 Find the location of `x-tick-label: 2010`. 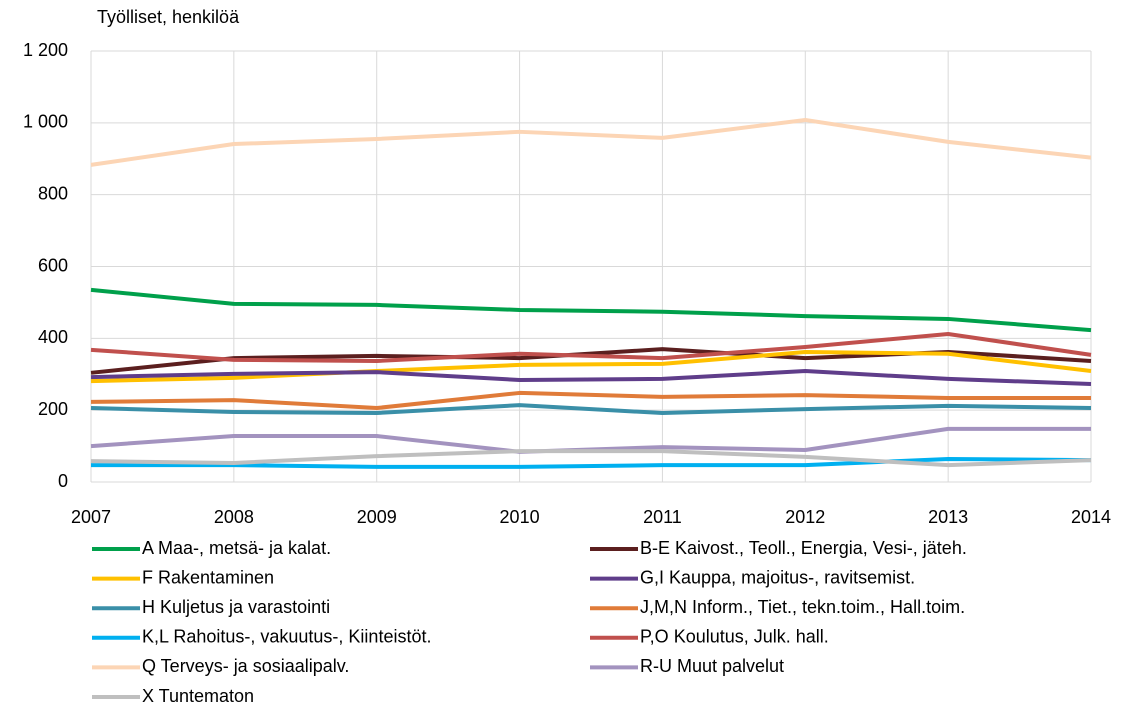

x-tick-label: 2010 is located at coordinates (520, 517).